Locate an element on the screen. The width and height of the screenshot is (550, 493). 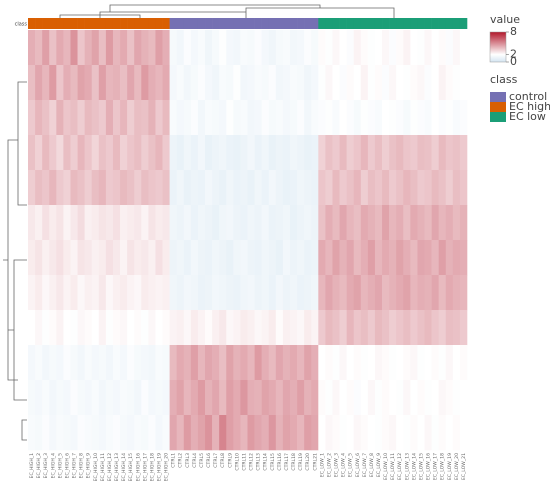
column-label: EC_HIGH_16 is located at coordinates (138, 467).